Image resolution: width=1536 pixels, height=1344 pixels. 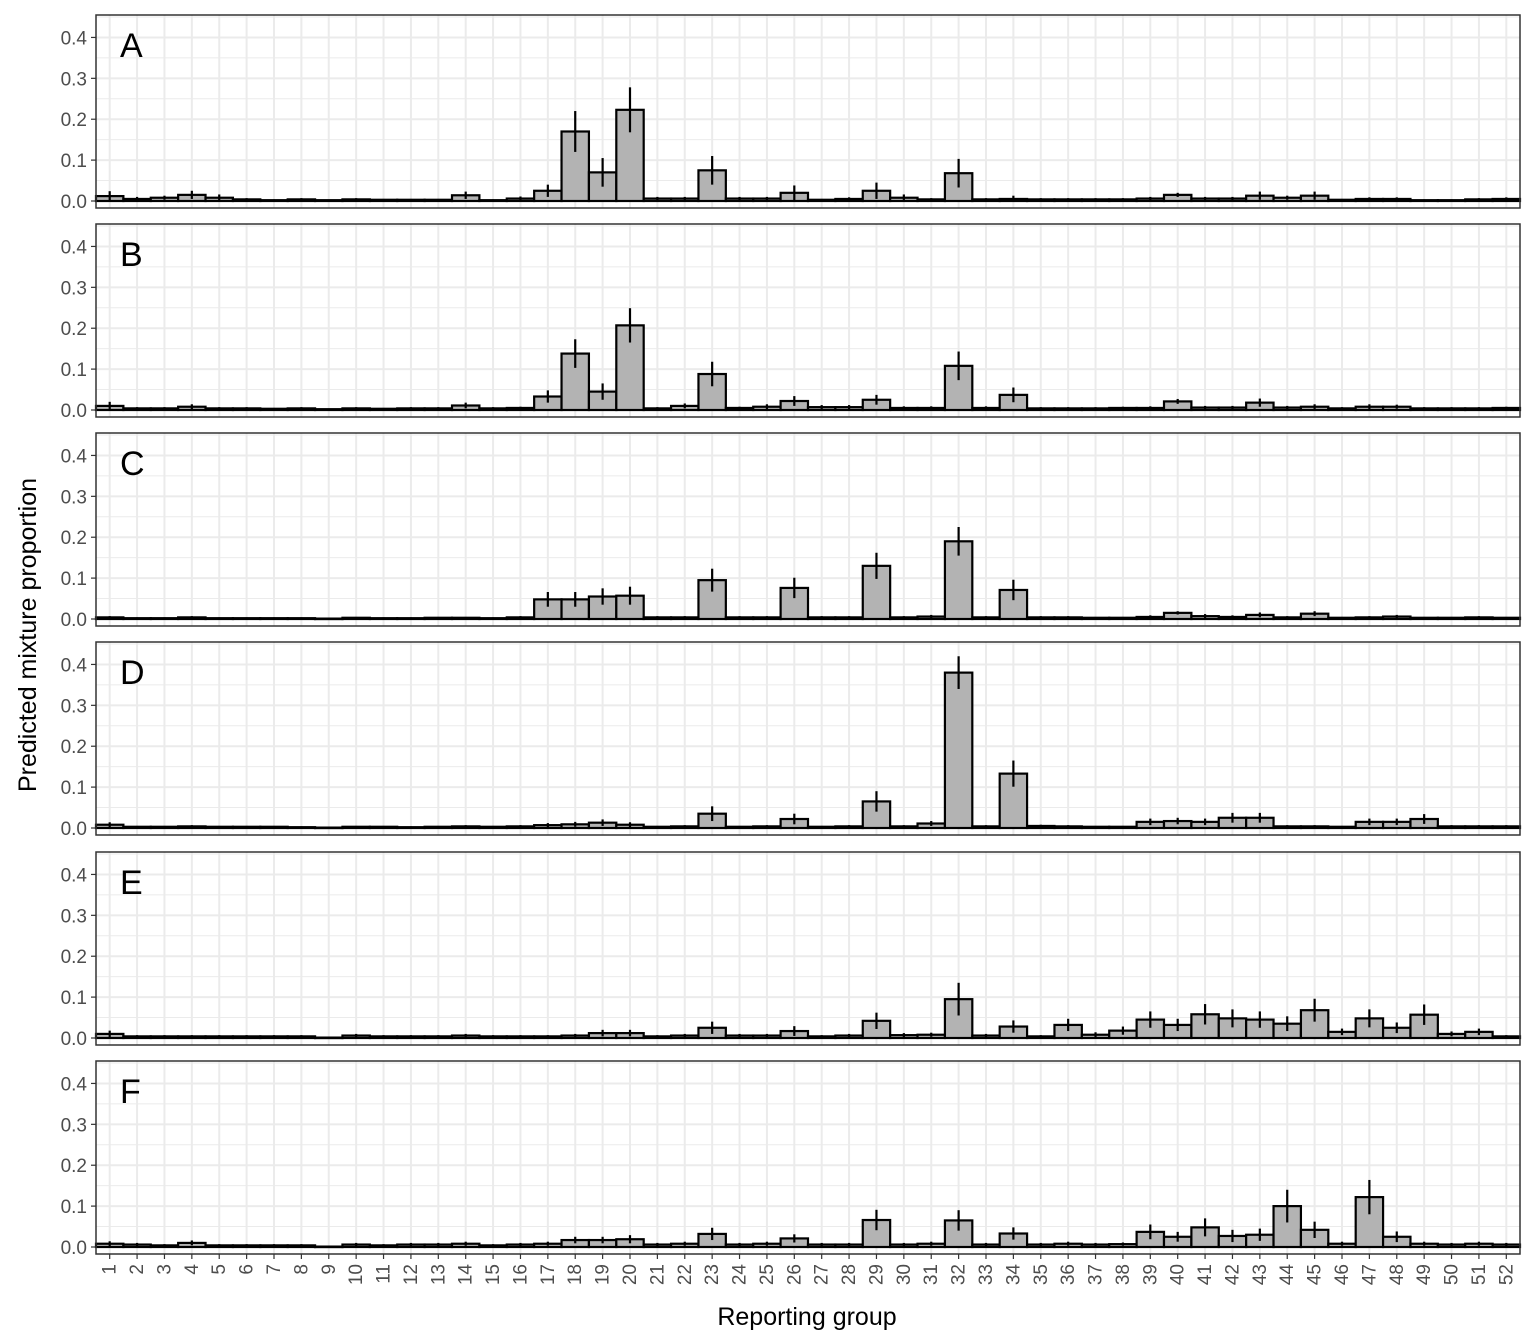 I want to click on x-tick-label: 28, so click(x=849, y=1274).